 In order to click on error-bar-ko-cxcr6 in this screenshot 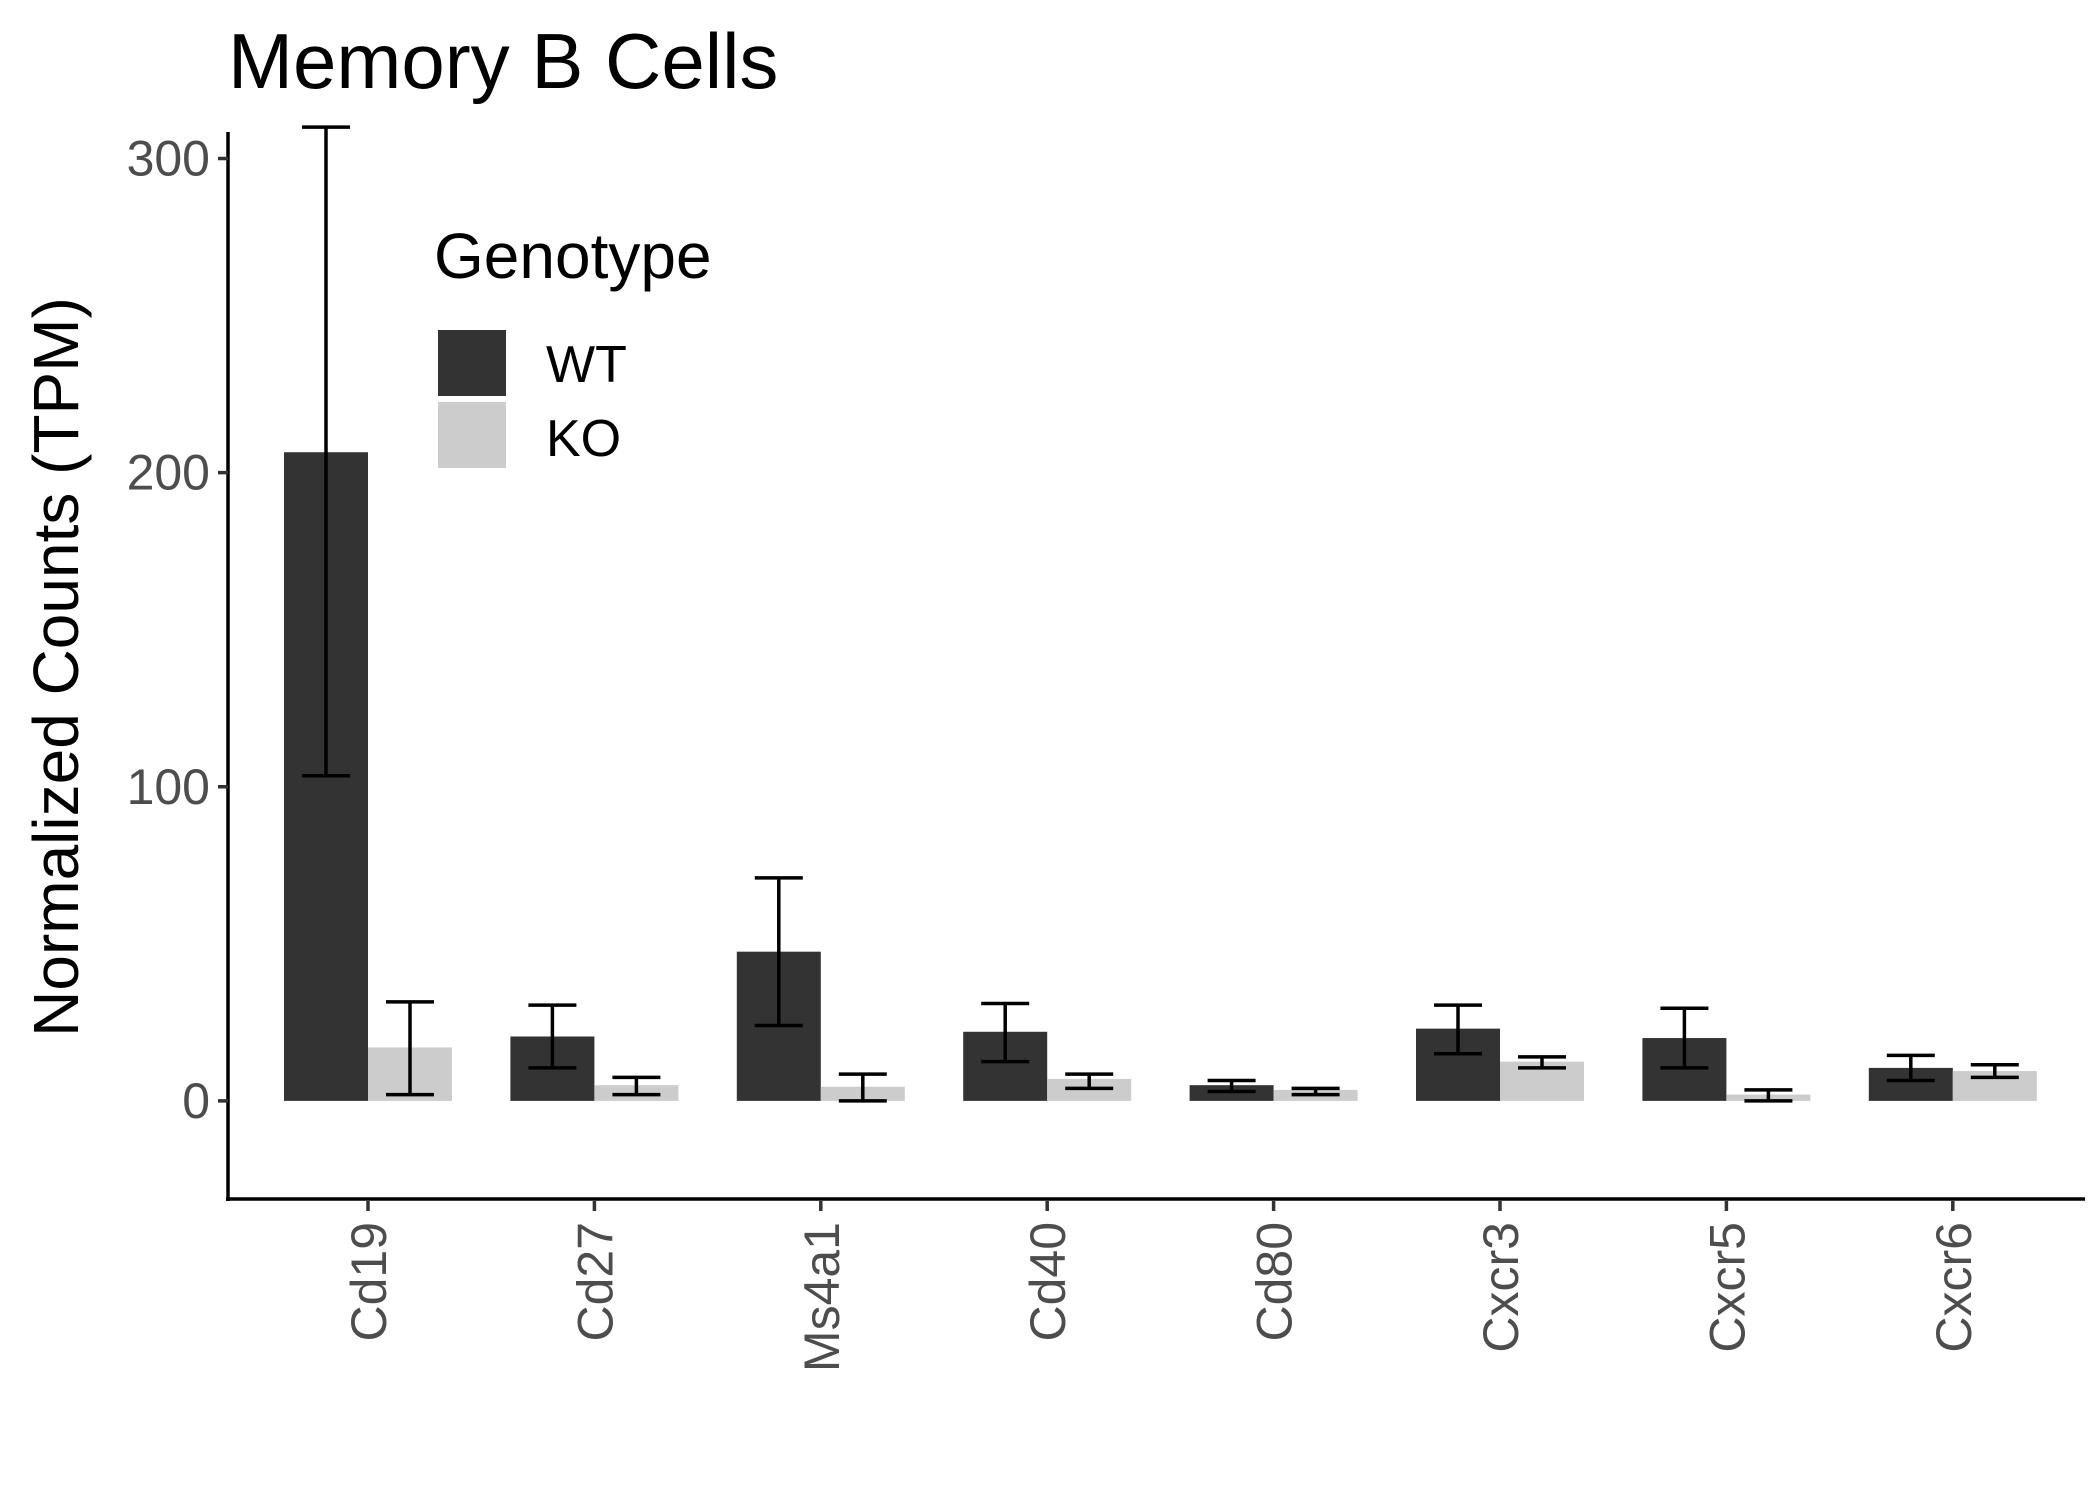, I will do `click(1994, 1071)`.